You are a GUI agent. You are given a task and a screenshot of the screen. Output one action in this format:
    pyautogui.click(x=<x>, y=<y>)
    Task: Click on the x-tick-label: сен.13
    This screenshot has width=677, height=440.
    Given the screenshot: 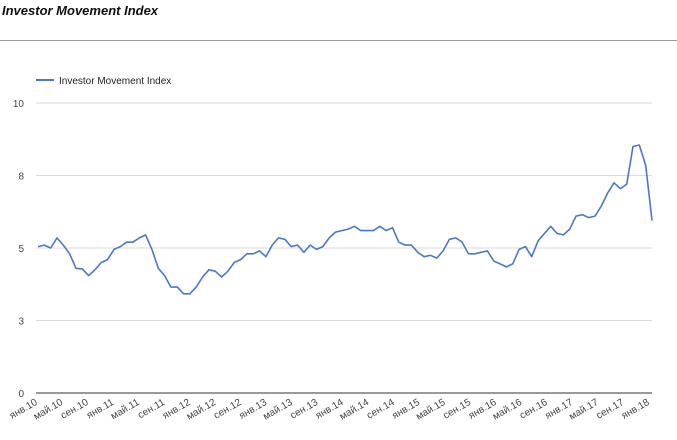 What is the action you would take?
    pyautogui.click(x=305, y=409)
    